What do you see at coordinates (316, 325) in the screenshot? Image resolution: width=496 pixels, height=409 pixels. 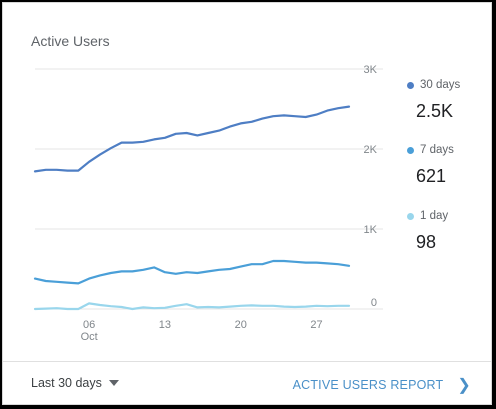 I see `x-tick-label: 27` at bounding box center [316, 325].